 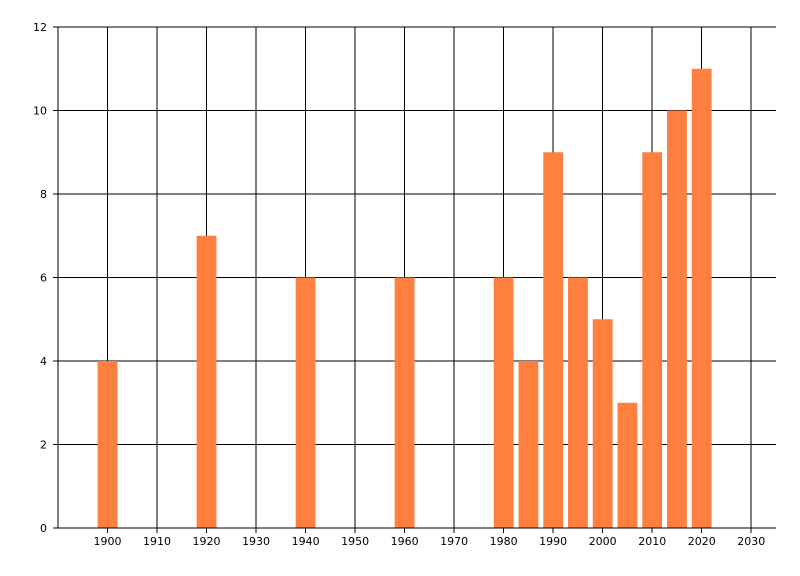 I want to click on x-tick-label: 2030, so click(x=751, y=541).